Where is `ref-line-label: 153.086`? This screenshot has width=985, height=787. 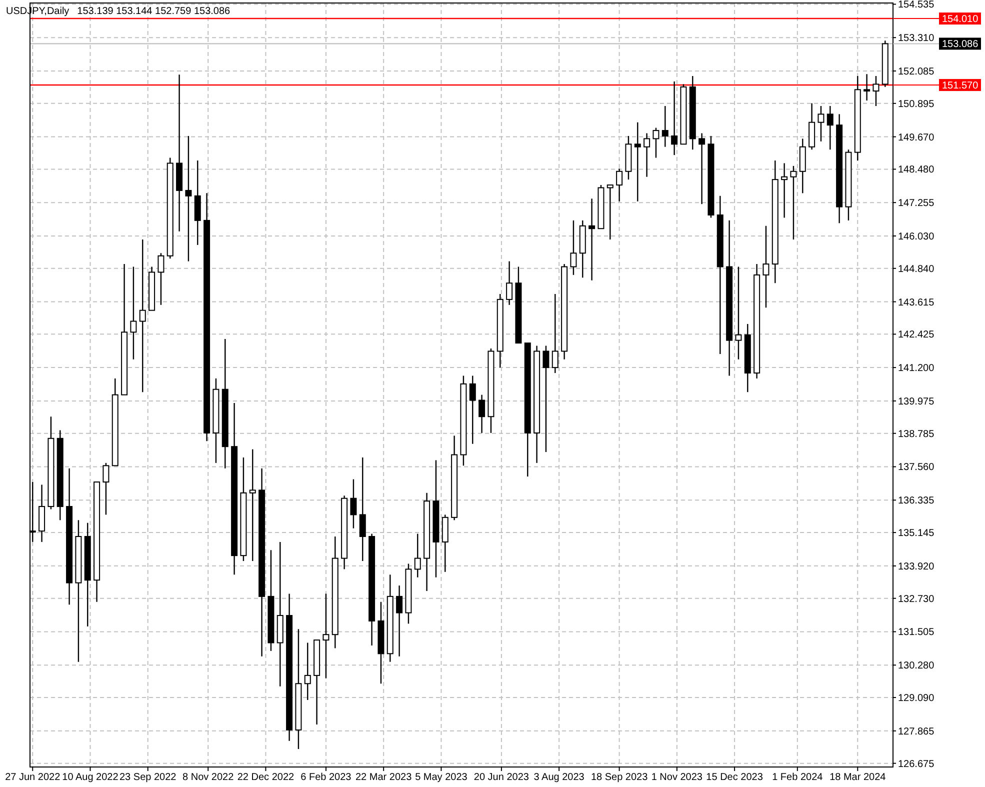 ref-line-label: 153.086 is located at coordinates (960, 44).